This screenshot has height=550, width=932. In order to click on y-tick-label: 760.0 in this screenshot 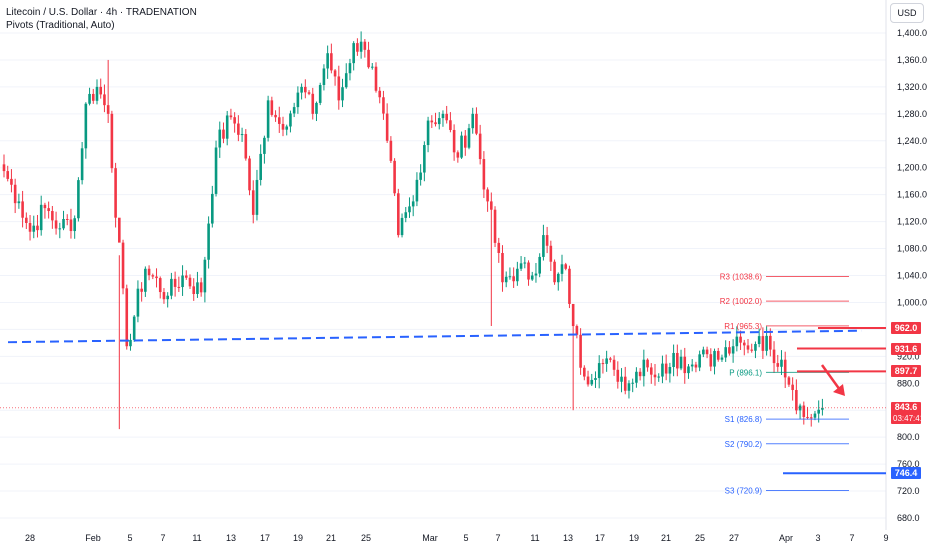, I will do `click(908, 464)`.